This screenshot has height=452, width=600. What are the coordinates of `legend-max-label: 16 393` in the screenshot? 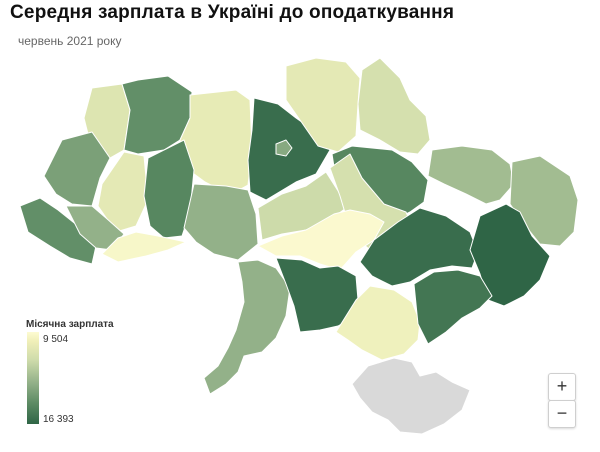 It's located at (58, 419).